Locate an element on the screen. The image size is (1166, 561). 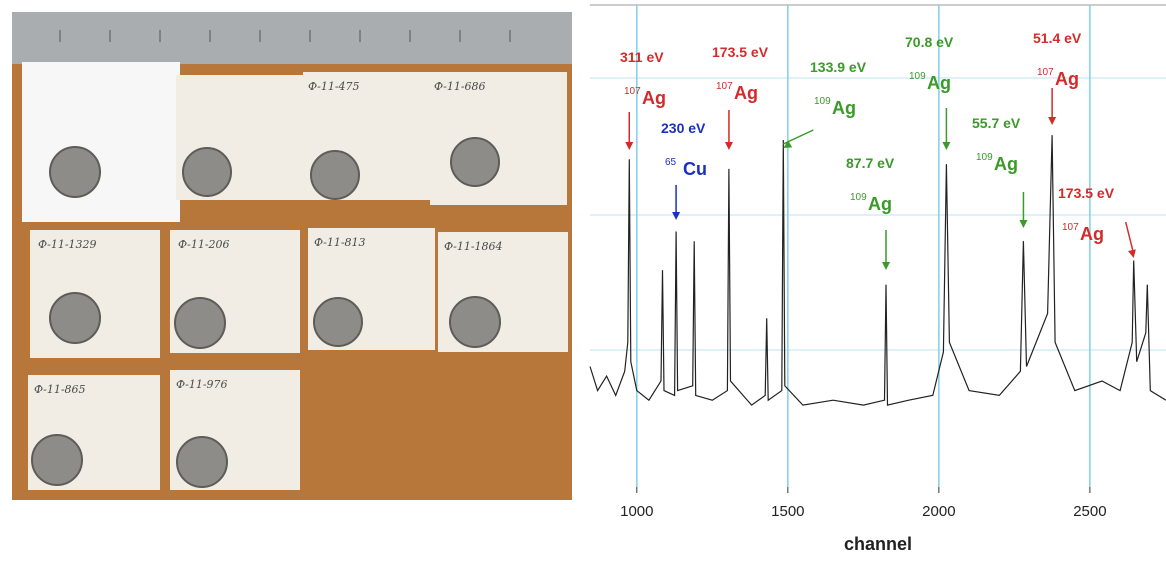
ruler is located at coordinates (292, 38).